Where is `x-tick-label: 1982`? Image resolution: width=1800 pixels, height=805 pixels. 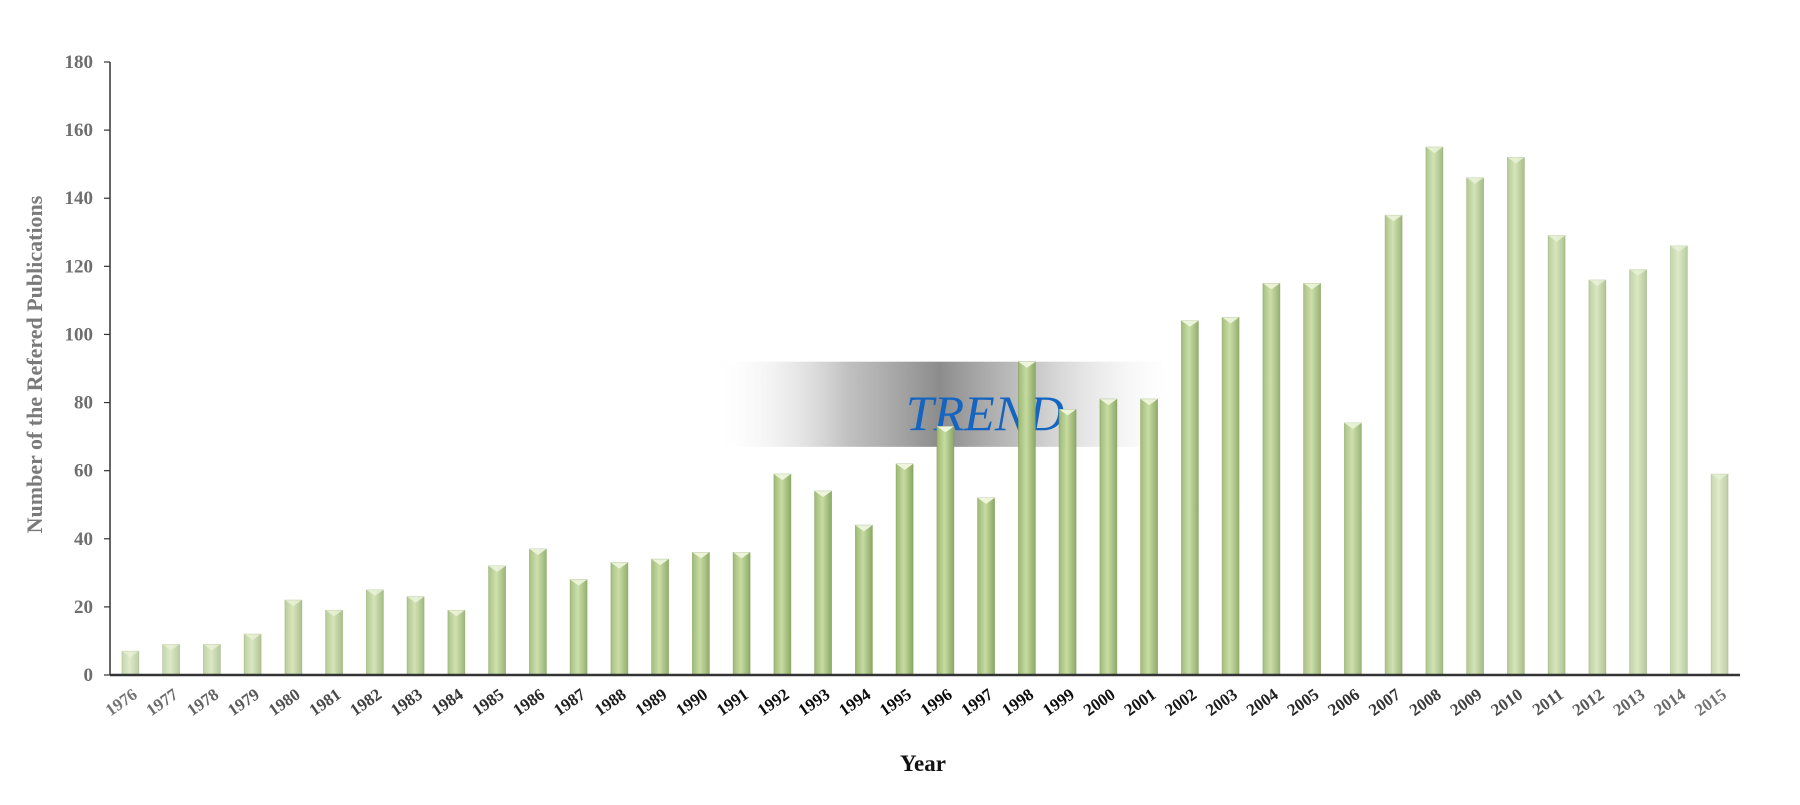 x-tick-label: 1982 is located at coordinates (365, 702).